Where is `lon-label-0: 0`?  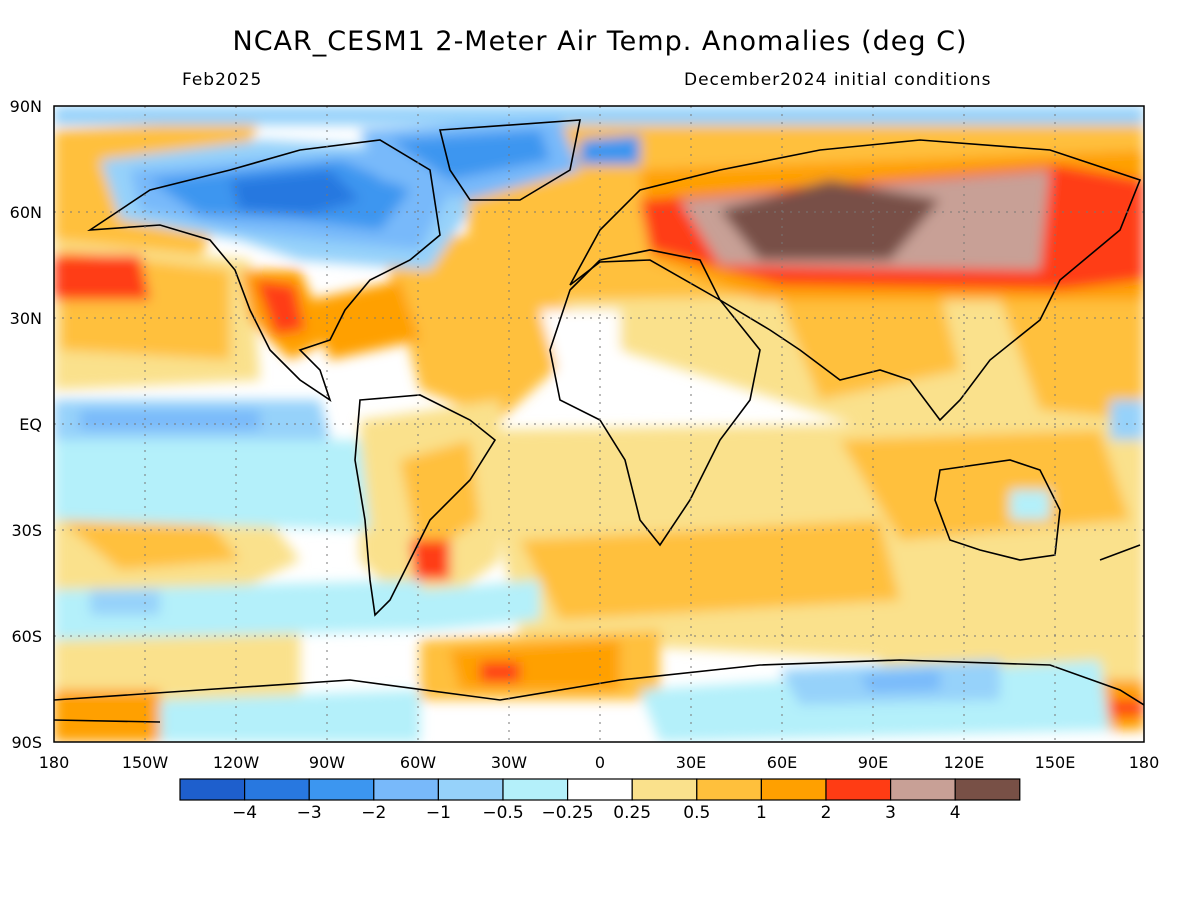 lon-label-0: 0 is located at coordinates (600, 762).